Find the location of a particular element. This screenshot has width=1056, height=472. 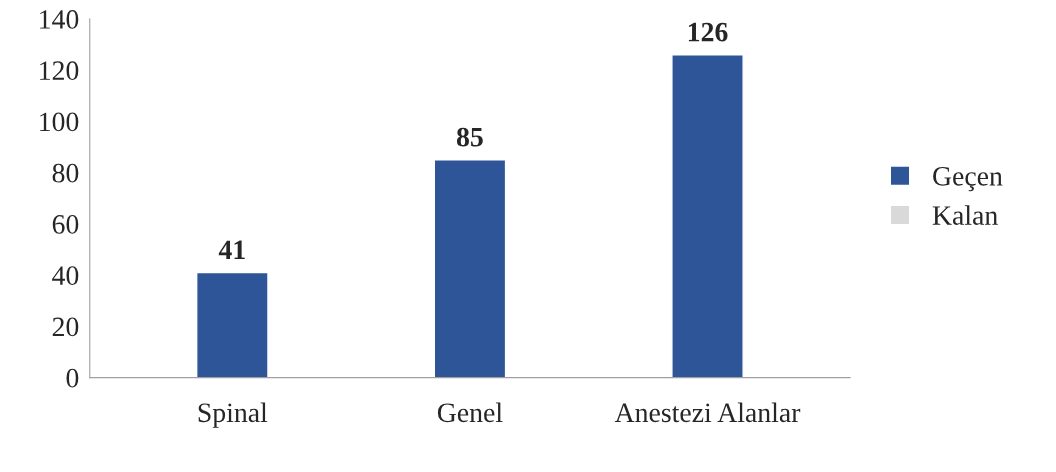

data-label: 126 is located at coordinates (708, 32).